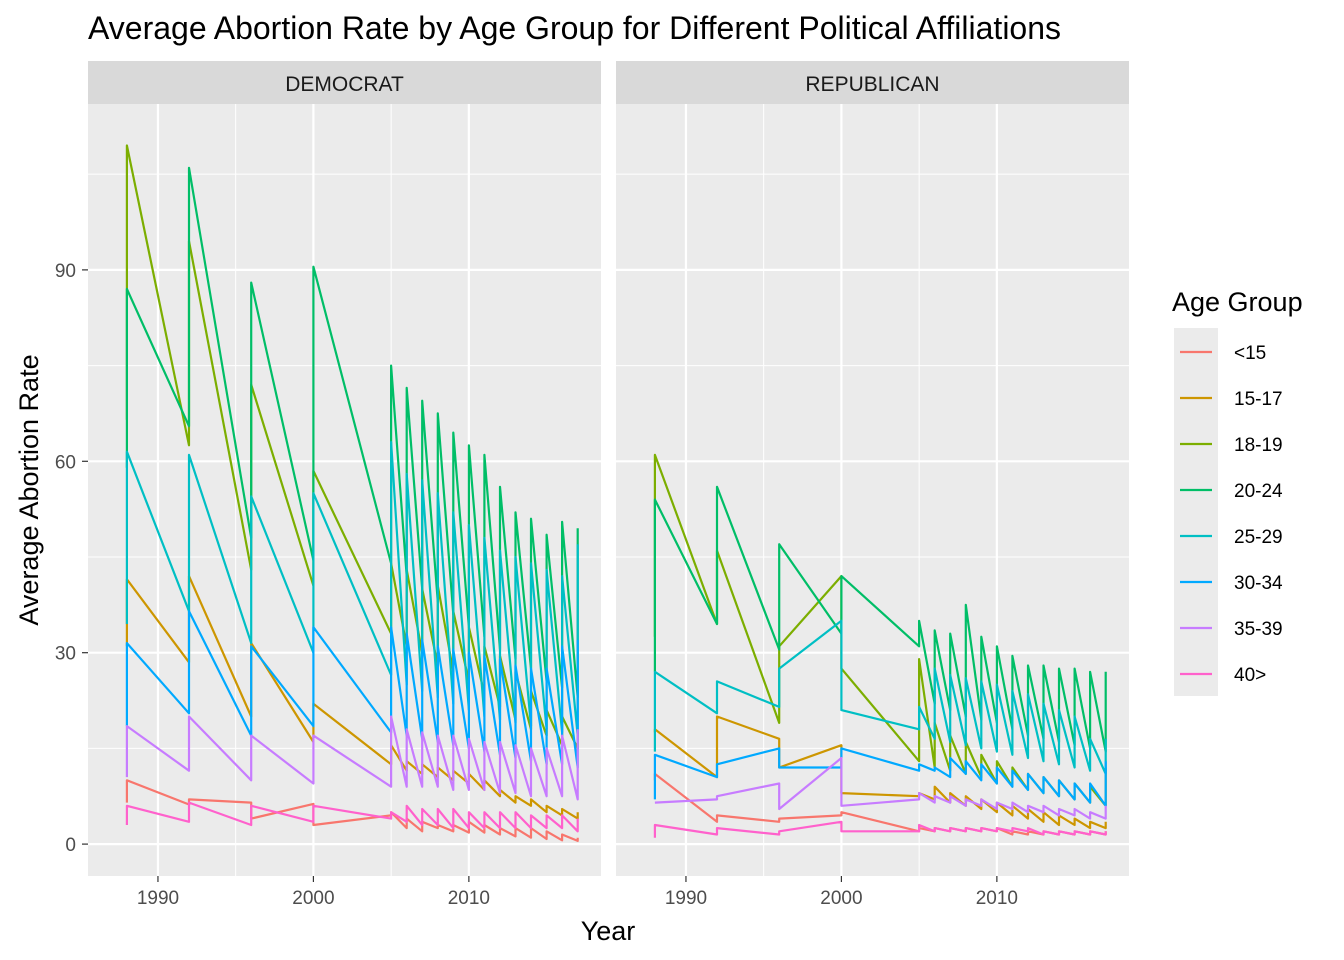 The width and height of the screenshot is (1344, 960). What do you see at coordinates (29, 489) in the screenshot?
I see `y-axis-title: Average Abortion Rate` at bounding box center [29, 489].